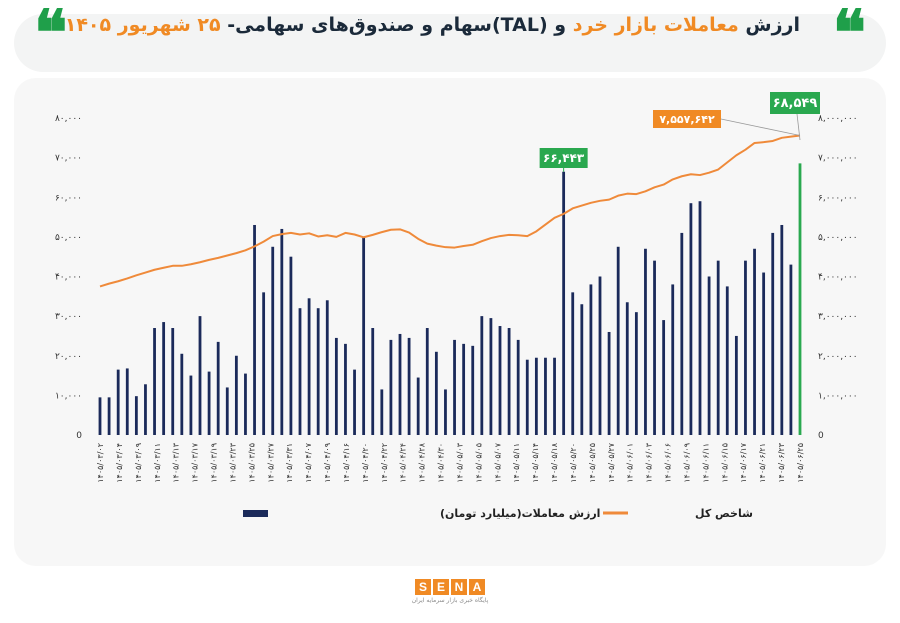 The width and height of the screenshot is (900, 623). What do you see at coordinates (838, 396) in the screenshot?
I see `right-axis-tick-label: ۱,۰۰۰,۰۰۰` at bounding box center [838, 396].